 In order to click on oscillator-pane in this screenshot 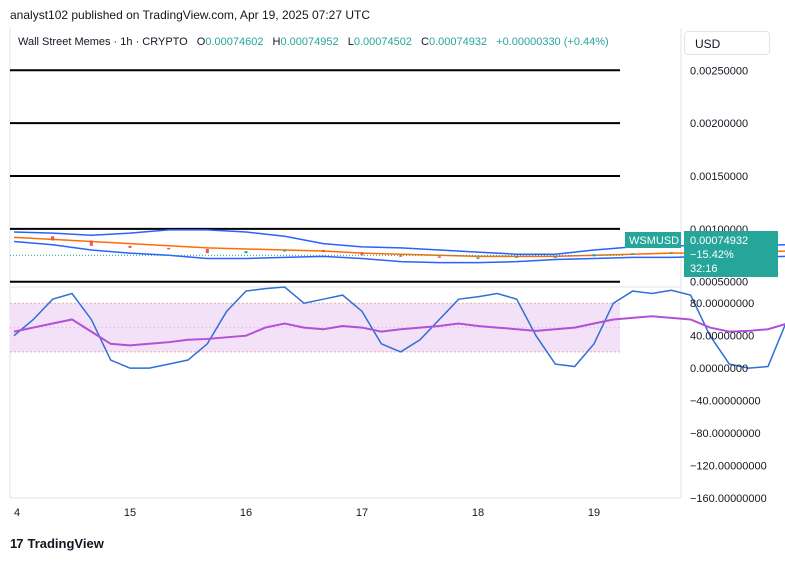, I will do `click(397, 327)`.